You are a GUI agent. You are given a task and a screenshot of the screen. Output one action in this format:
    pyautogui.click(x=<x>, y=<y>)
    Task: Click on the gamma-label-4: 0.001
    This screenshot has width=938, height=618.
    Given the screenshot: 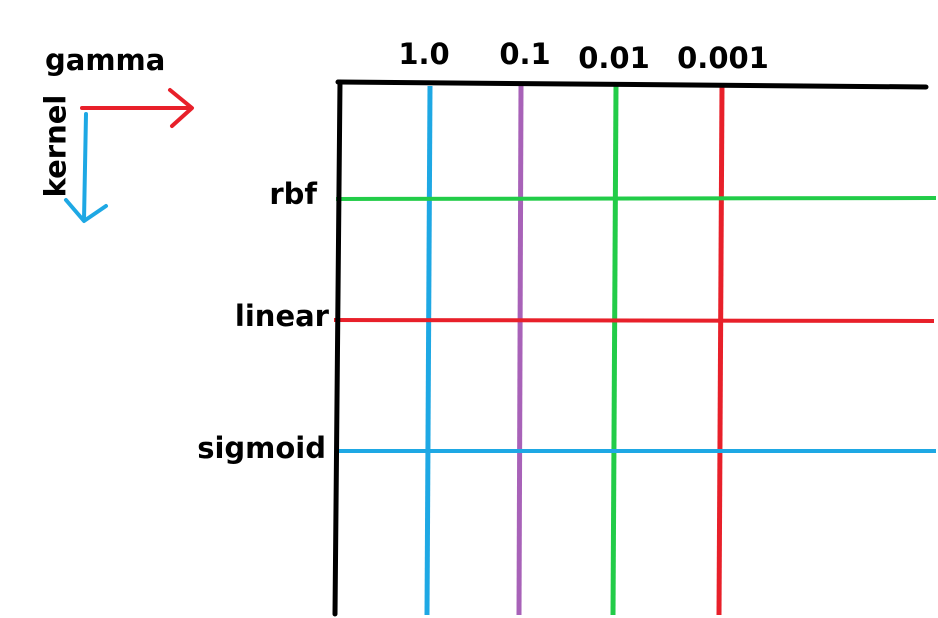 What is the action you would take?
    pyautogui.click(x=723, y=58)
    